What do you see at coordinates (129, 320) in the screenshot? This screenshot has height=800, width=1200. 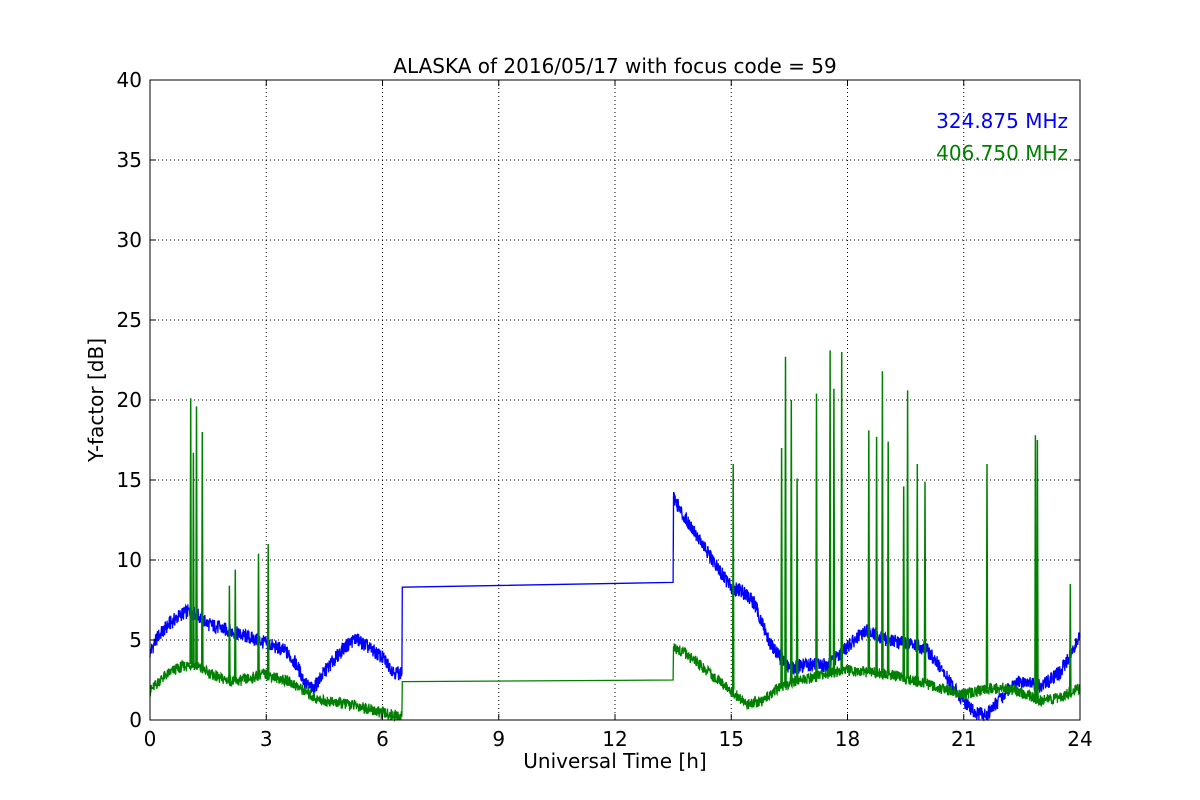 I see `y-tick-label: 25` at bounding box center [129, 320].